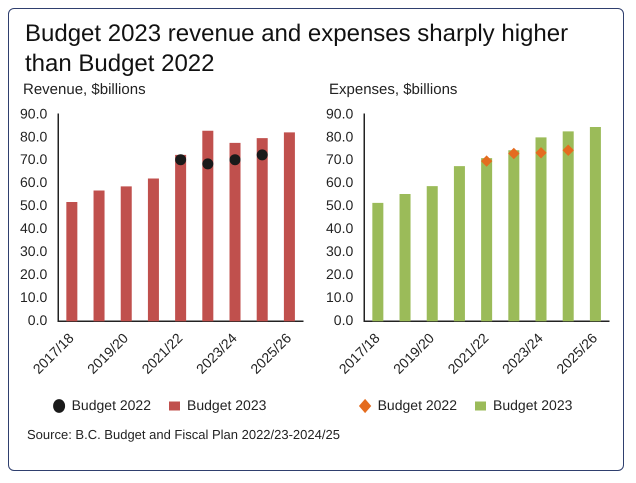 The width and height of the screenshot is (636, 483). Describe the element at coordinates (393, 90) in the screenshot. I see `y-axis-title: Expenses, $billions` at that location.